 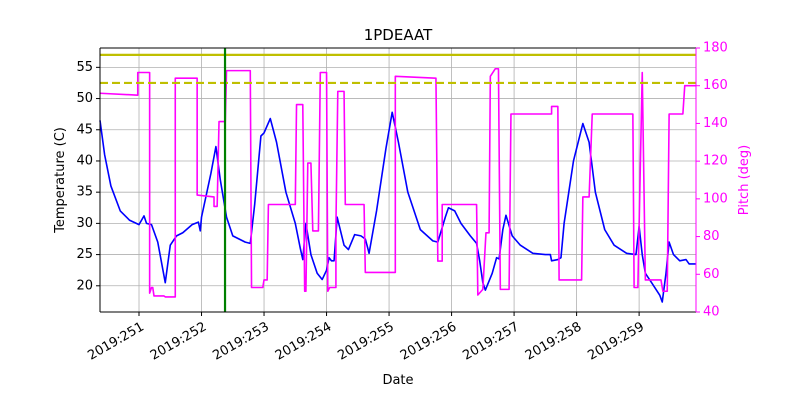 What do you see at coordinates (84, 254) in the screenshot?
I see `y-tick-label: 25` at bounding box center [84, 254].